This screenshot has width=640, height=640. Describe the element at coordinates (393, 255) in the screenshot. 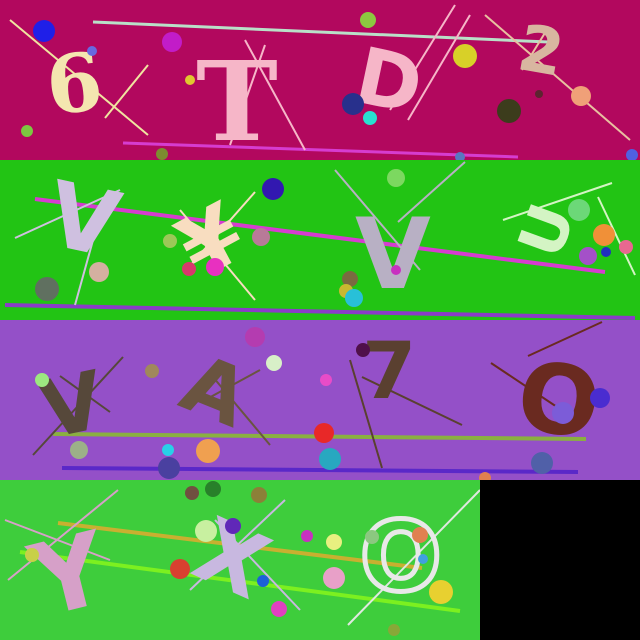

I see `strip-2-char-3: V` at that location.